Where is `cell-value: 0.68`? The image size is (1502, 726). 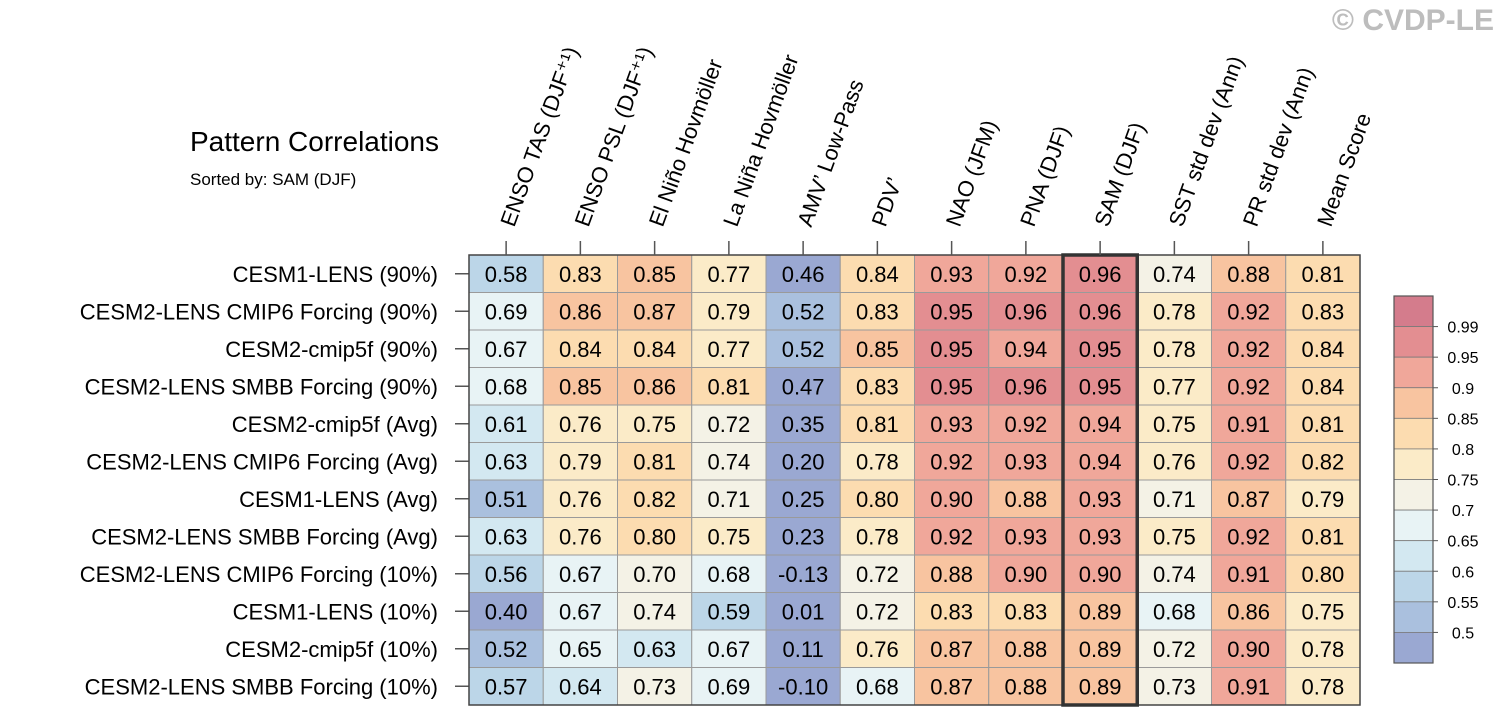 cell-value: 0.68 is located at coordinates (506, 386).